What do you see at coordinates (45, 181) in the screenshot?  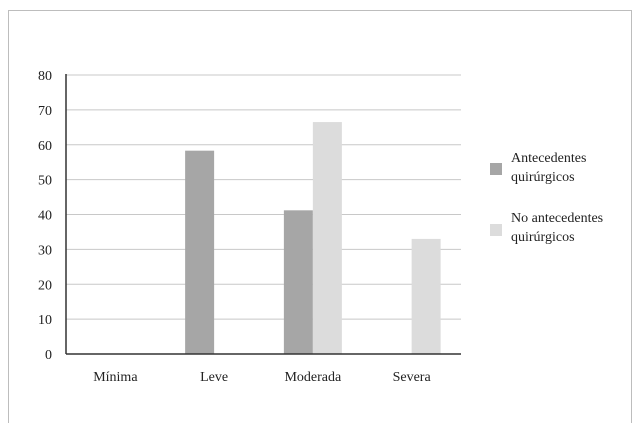 I see `y-tick-label: 50` at bounding box center [45, 181].